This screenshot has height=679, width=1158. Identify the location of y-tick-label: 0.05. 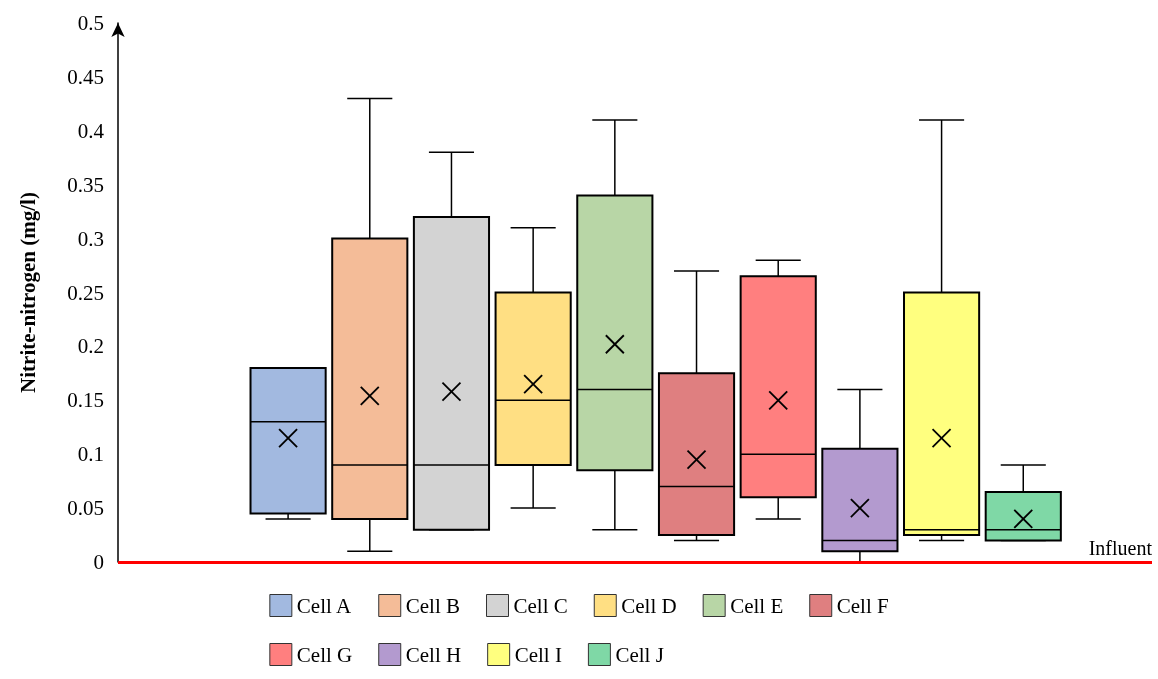
(85, 508).